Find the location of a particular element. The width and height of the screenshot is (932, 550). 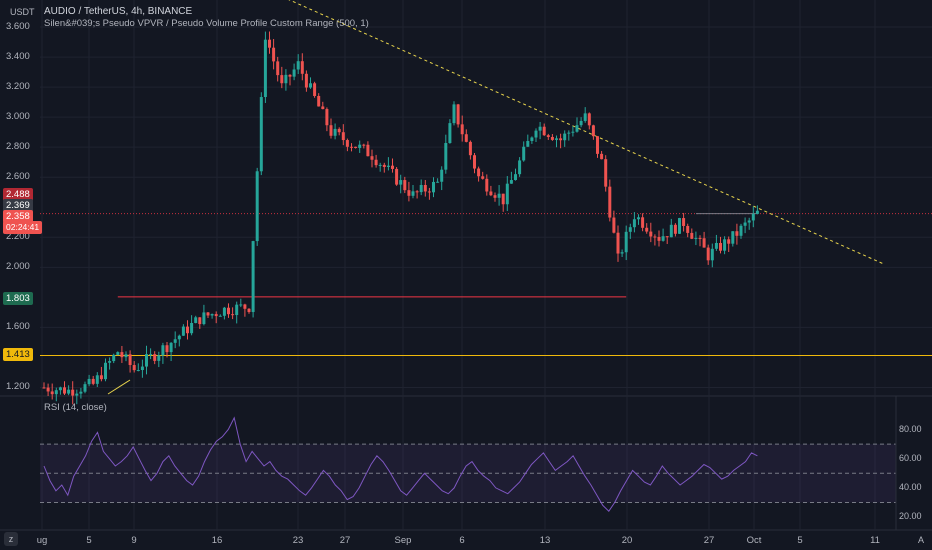

x-tick-label: ug is located at coordinates (42, 540).